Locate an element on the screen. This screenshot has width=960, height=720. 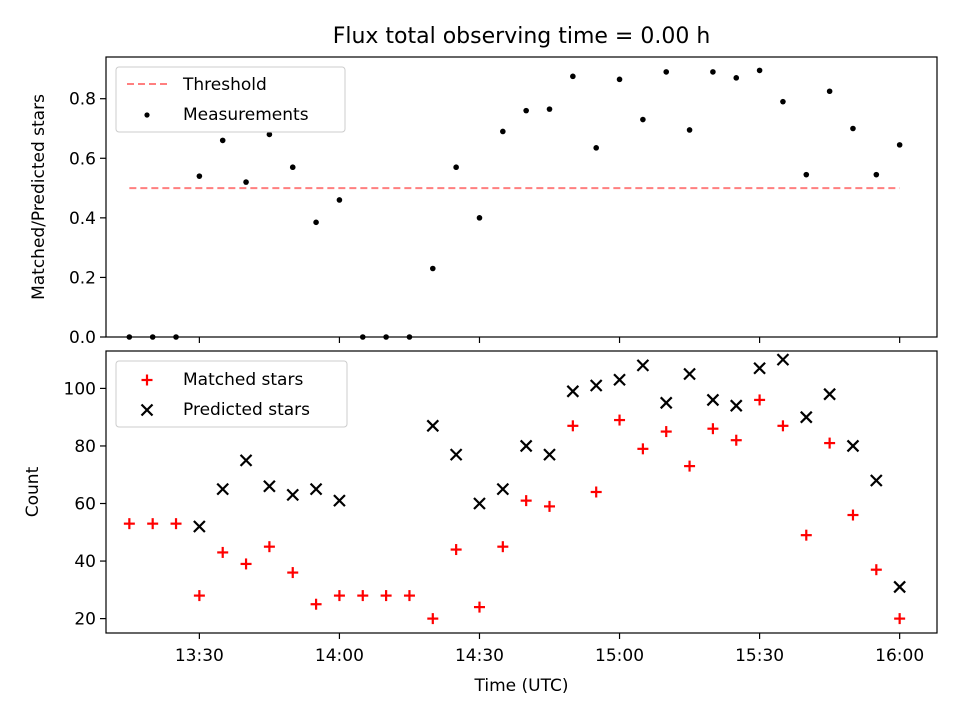
count-legend-box is located at coordinates (231, 394).